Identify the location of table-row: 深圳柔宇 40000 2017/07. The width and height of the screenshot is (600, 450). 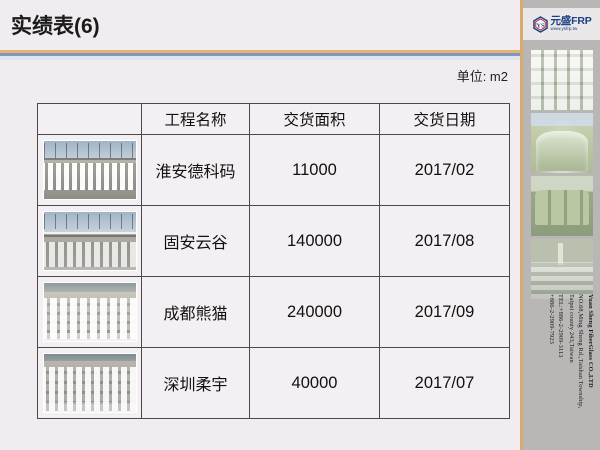
(273, 383).